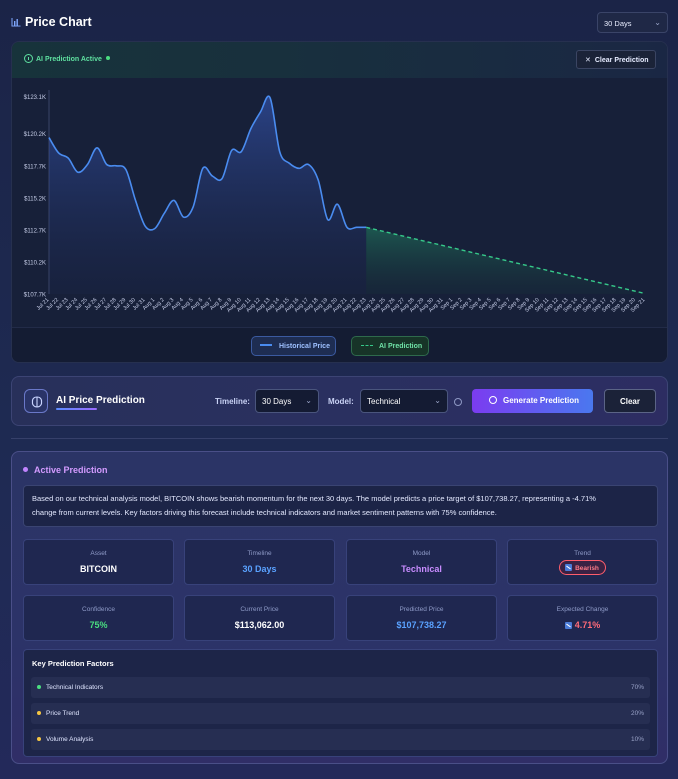  What do you see at coordinates (73, 663) in the screenshot?
I see `key-factors-title: Key Prediction Factors` at bounding box center [73, 663].